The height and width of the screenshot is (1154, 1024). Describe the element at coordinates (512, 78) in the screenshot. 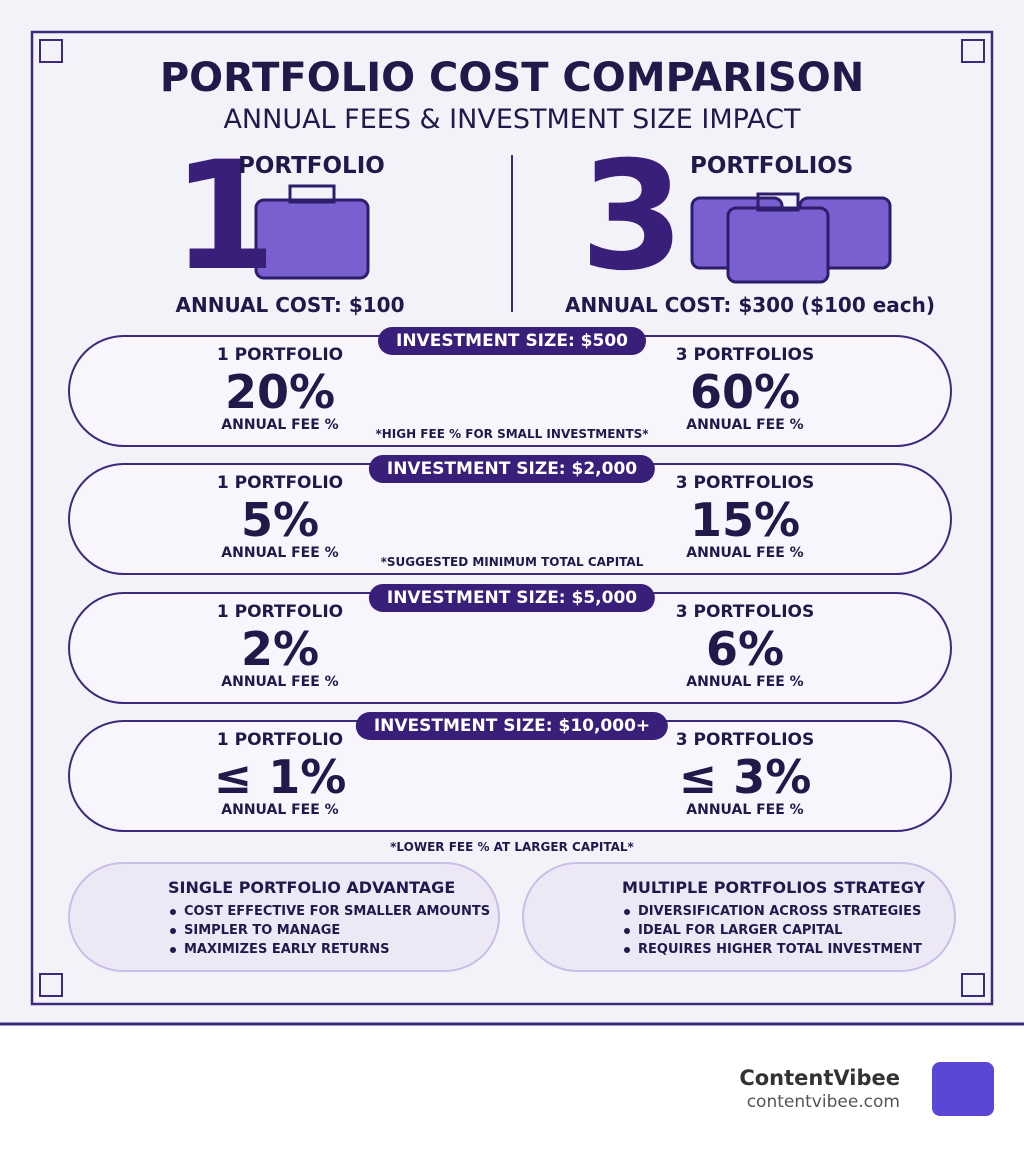

I see `title: PORTFOLIO COST COMPARISON` at that location.